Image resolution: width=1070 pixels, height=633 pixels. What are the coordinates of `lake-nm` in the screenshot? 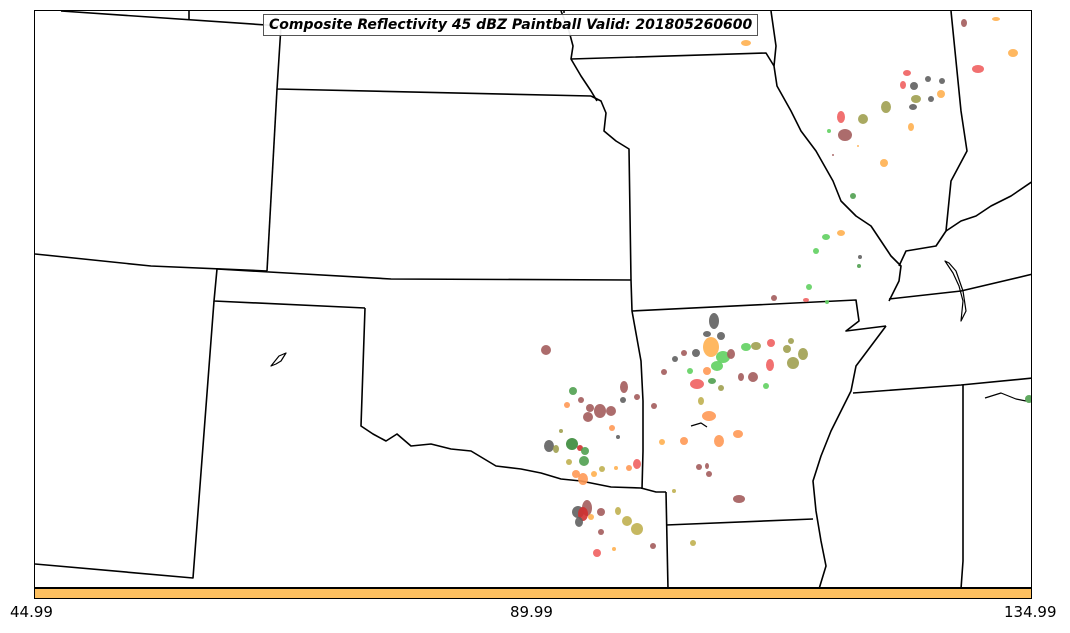 It's located at (278, 359).